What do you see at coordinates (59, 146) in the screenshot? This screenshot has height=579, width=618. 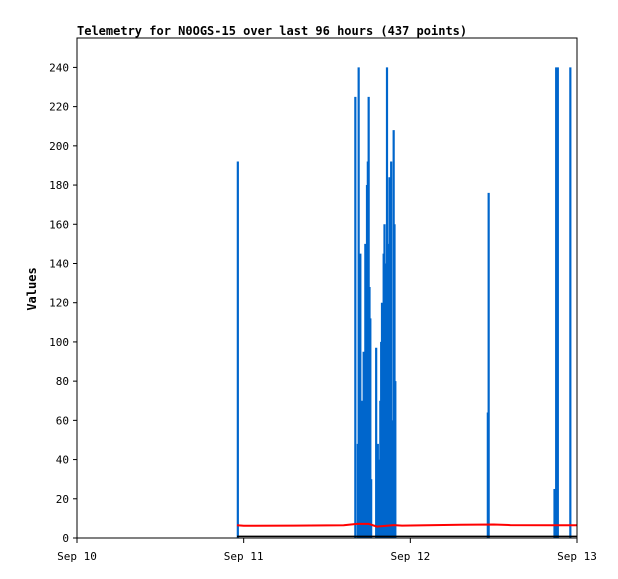 I see `y-tick-label: 200` at bounding box center [59, 146].